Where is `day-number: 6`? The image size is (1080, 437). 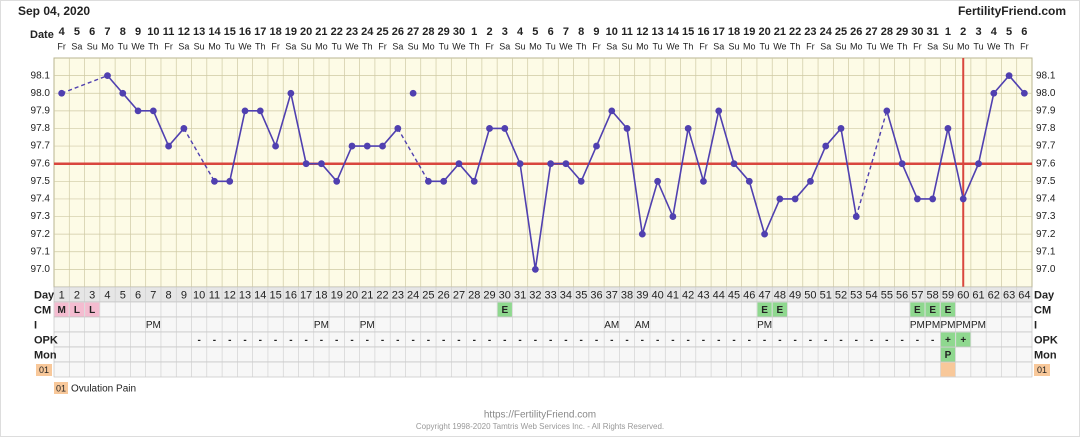 day-number: 6 is located at coordinates (138, 295).